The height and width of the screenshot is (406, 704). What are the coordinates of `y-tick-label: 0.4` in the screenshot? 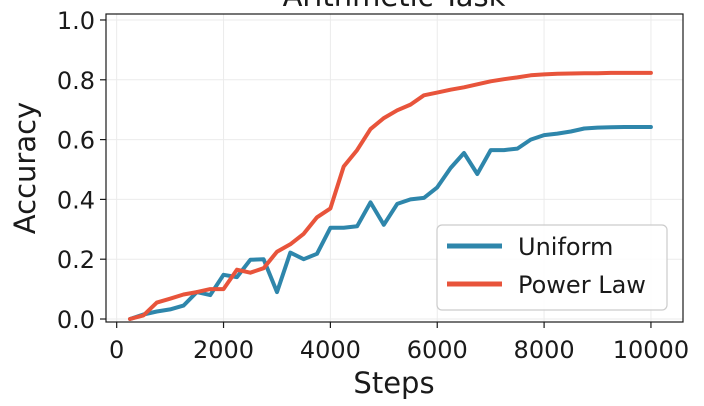 It's located at (76, 200).